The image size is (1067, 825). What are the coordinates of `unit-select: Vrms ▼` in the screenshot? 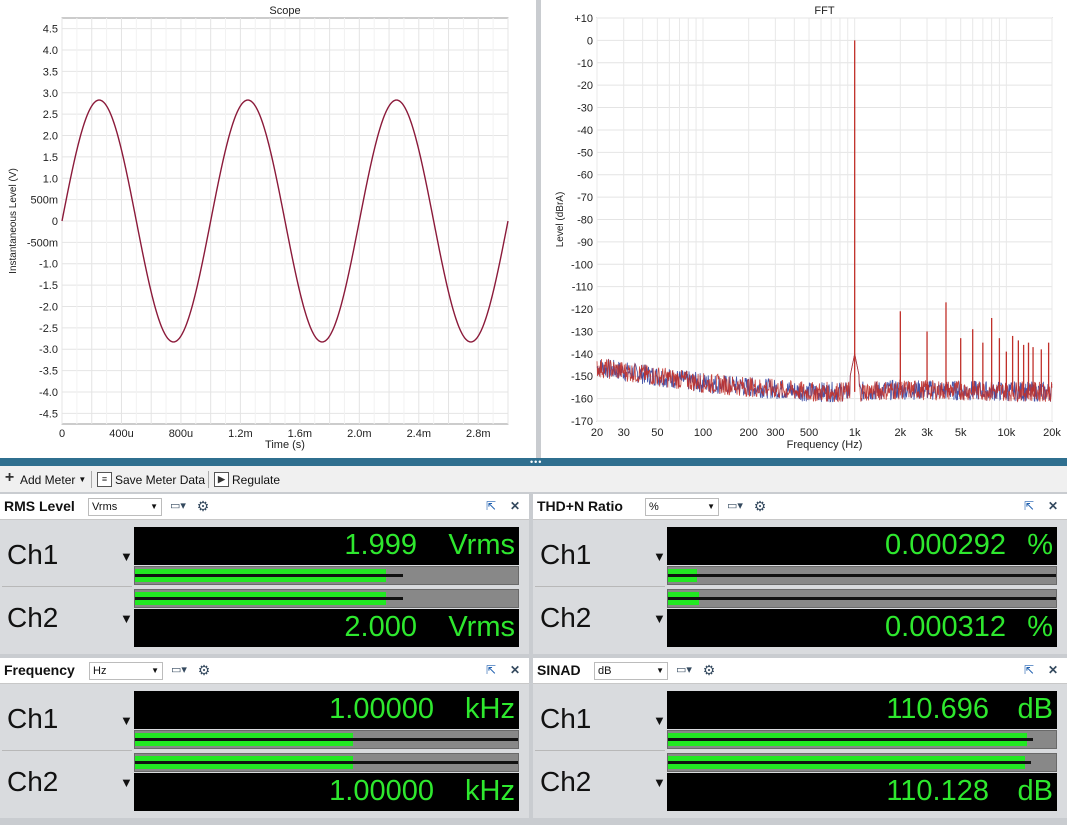 It's located at (125, 507).